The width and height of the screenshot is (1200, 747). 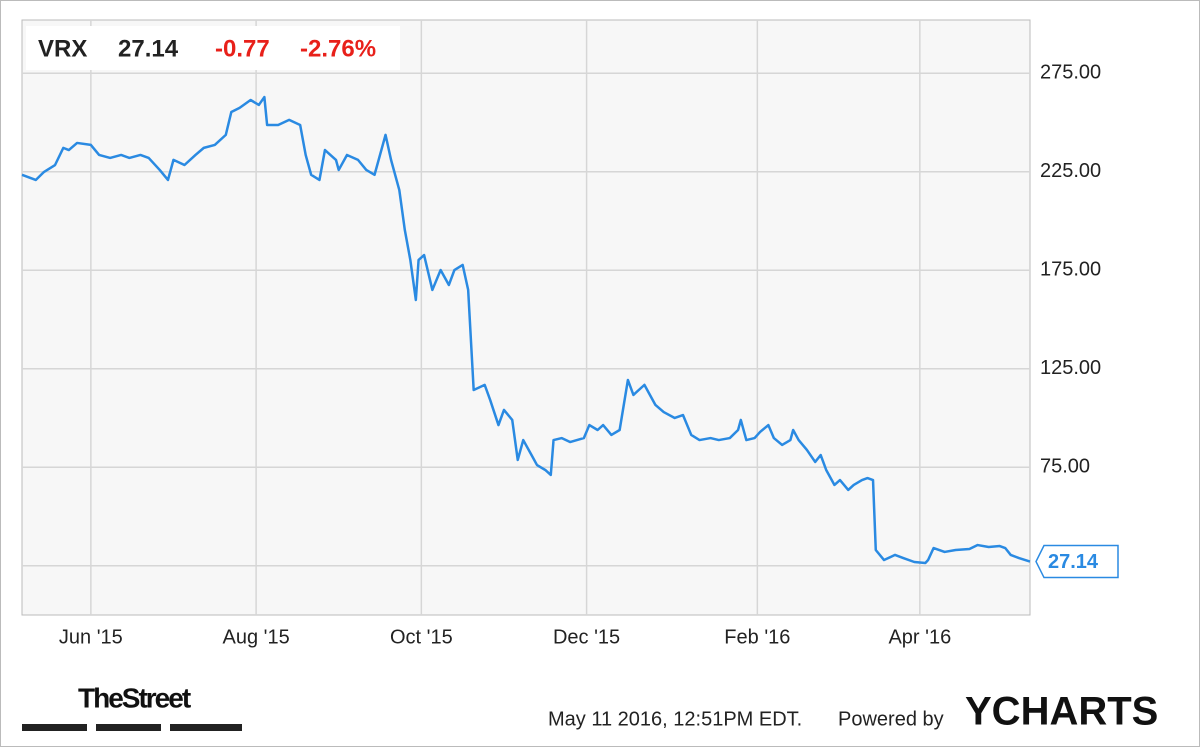 I want to click on change-percent: -2.76%, so click(x=338, y=48).